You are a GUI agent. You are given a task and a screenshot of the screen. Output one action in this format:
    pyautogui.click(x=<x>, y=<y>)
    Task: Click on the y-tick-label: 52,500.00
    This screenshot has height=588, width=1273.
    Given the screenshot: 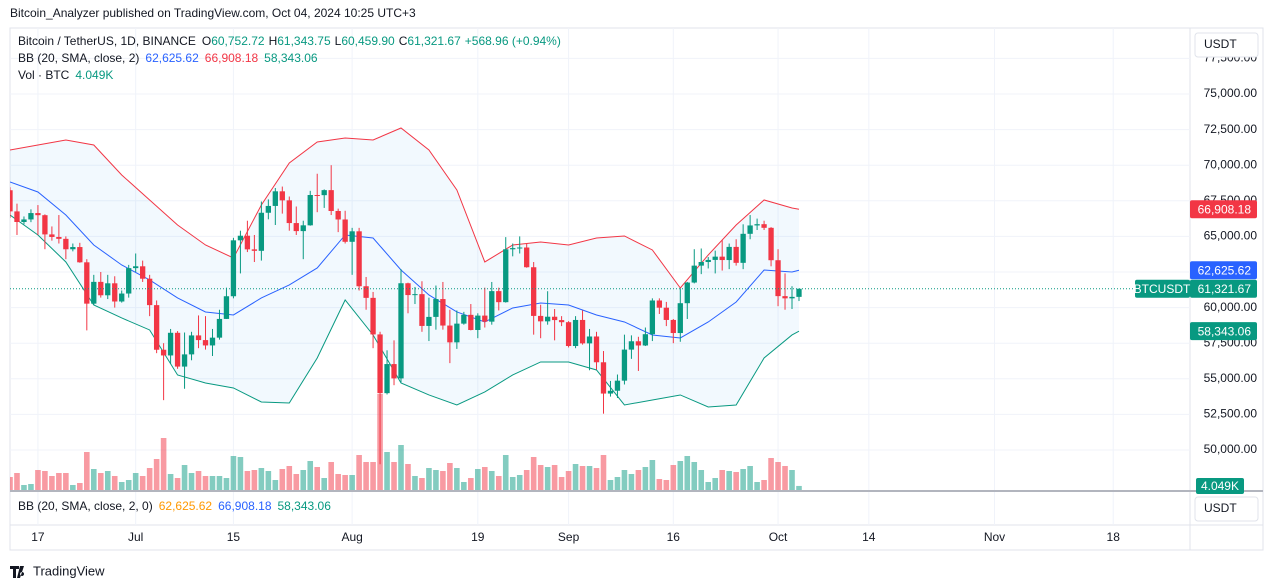 What is the action you would take?
    pyautogui.click(x=1231, y=414)
    